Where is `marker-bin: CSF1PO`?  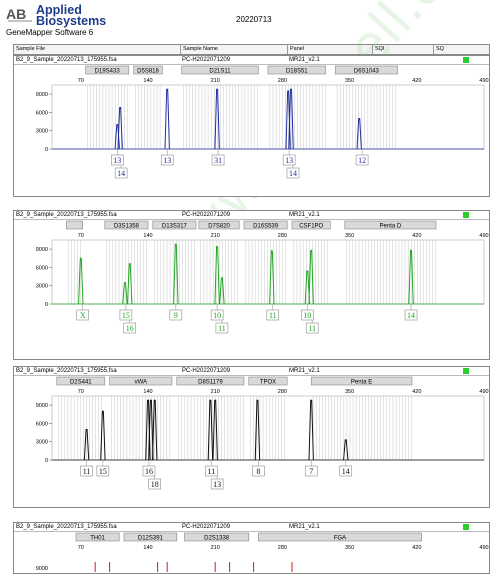
marker-bin: CSF1PO is located at coordinates (311, 225).